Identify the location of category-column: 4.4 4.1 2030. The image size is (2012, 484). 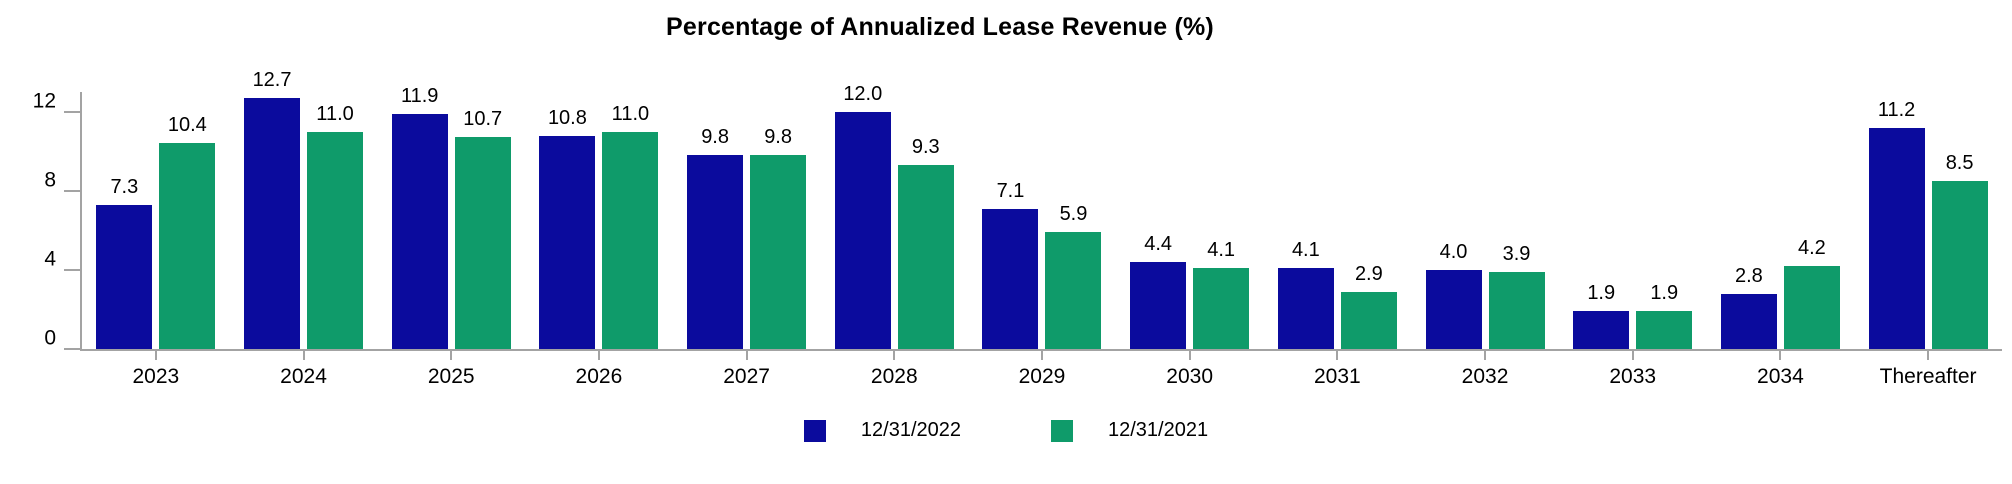
(1190, 240).